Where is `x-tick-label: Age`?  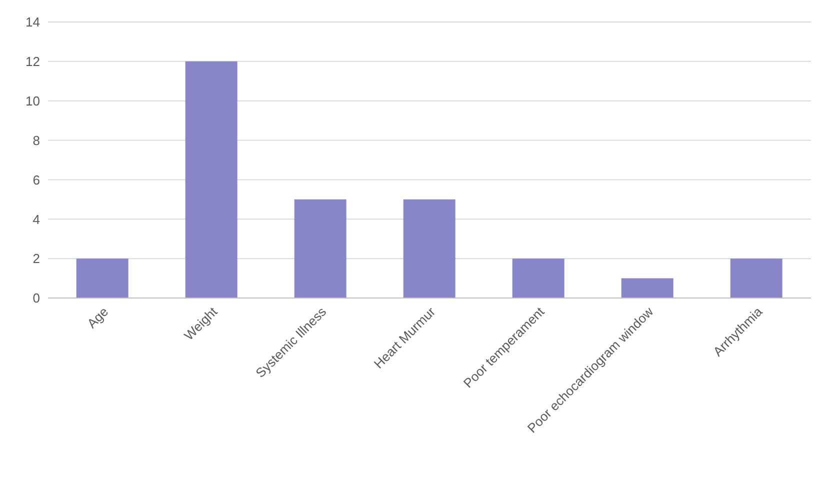 x-tick-label: Age is located at coordinates (98, 318).